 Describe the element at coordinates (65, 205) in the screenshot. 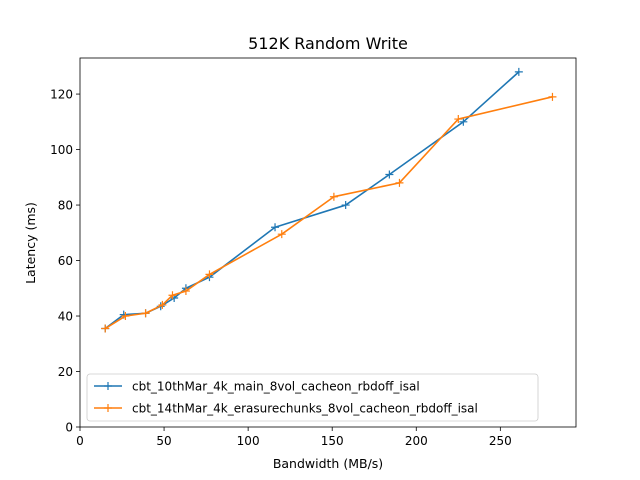

I see `y-tick-label: 80` at that location.